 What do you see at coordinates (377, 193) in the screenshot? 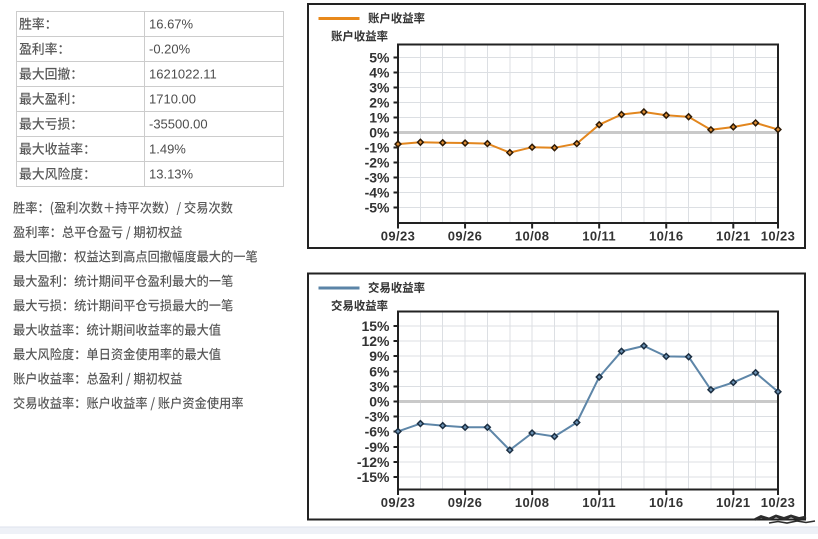
I see `svg-text: -4%` at bounding box center [377, 193].